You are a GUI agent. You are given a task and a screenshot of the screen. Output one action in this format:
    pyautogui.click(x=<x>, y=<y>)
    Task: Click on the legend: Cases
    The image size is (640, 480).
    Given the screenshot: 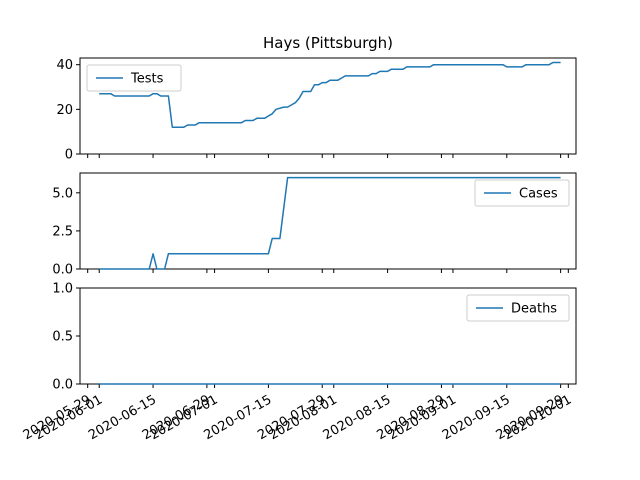 What is the action you would take?
    pyautogui.click(x=522, y=193)
    